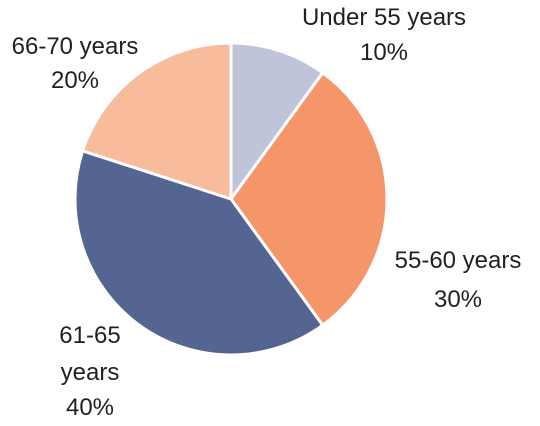  I want to click on slice-category-text: Under 55 years, so click(384, 17).